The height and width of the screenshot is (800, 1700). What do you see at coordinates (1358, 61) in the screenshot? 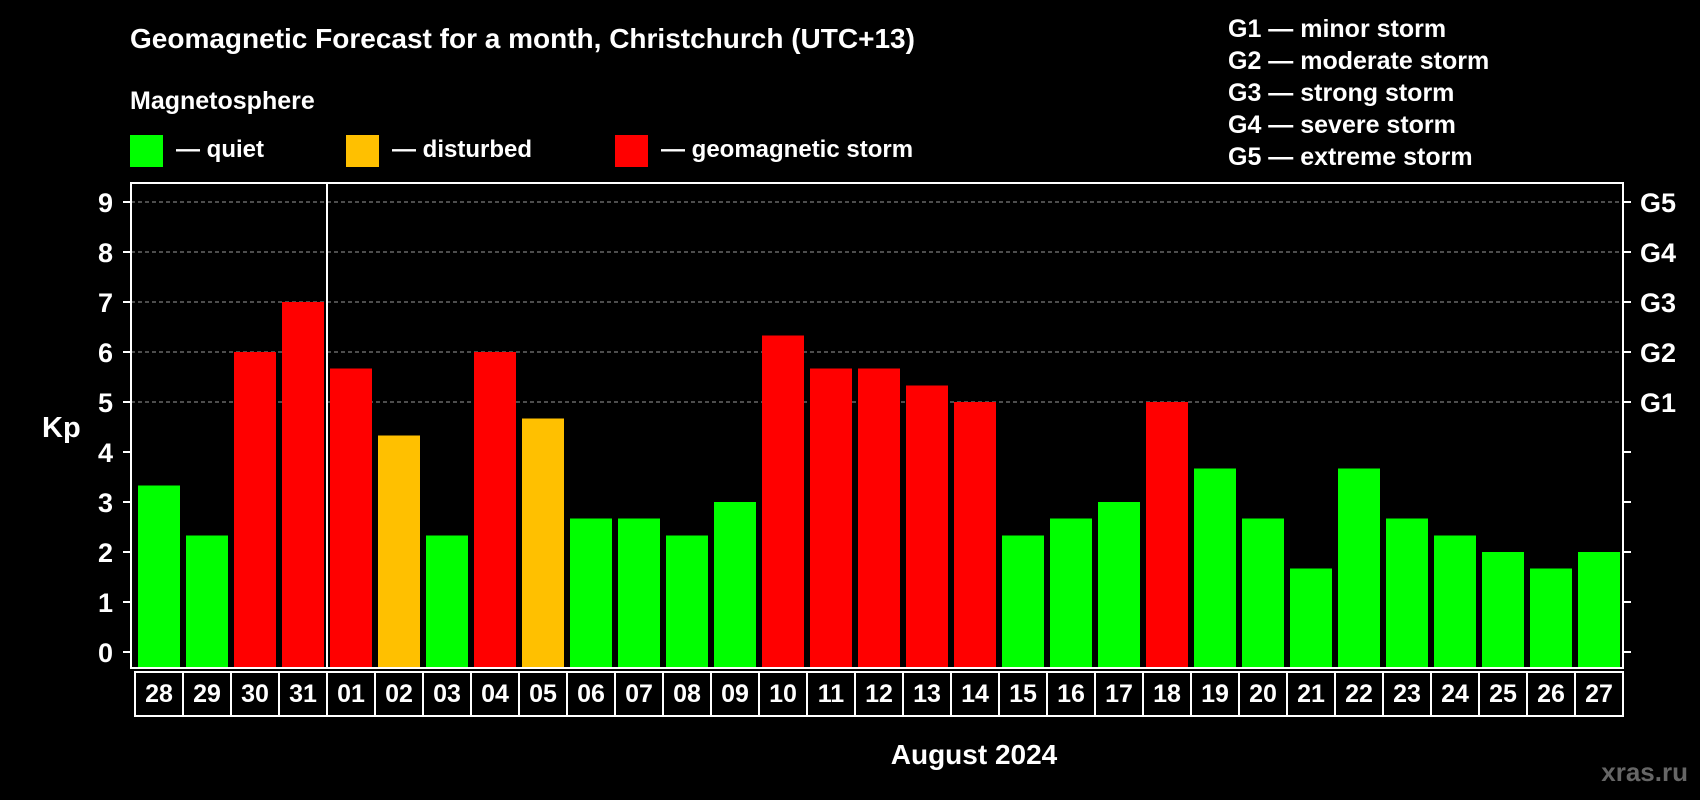
I see `storm-scale-g2: G2 — moderate storm` at bounding box center [1358, 61].